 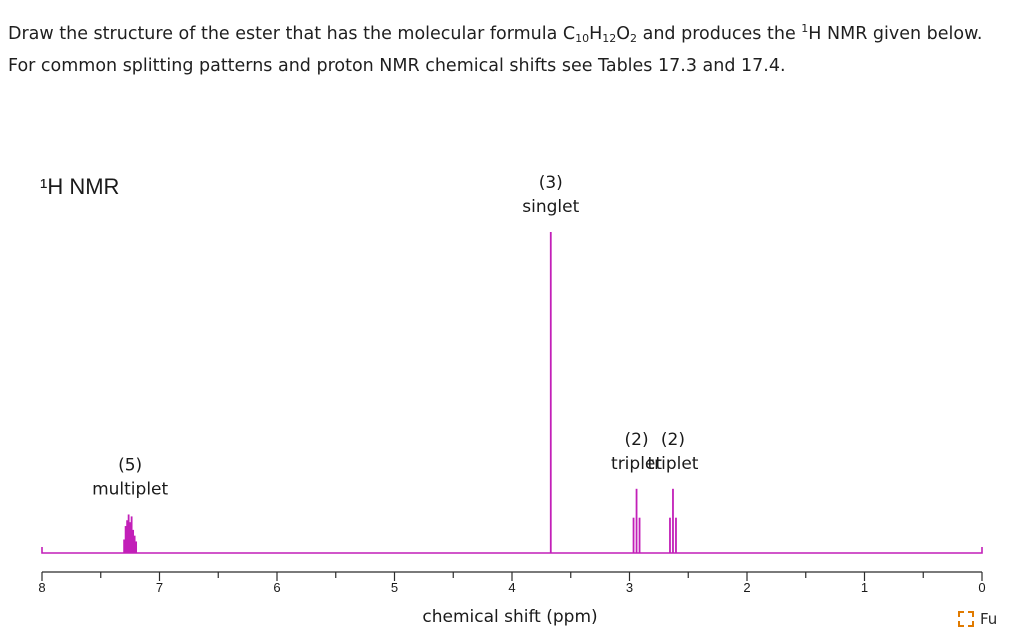 What do you see at coordinates (966, 618) in the screenshot?
I see `expand-icon` at bounding box center [966, 618].